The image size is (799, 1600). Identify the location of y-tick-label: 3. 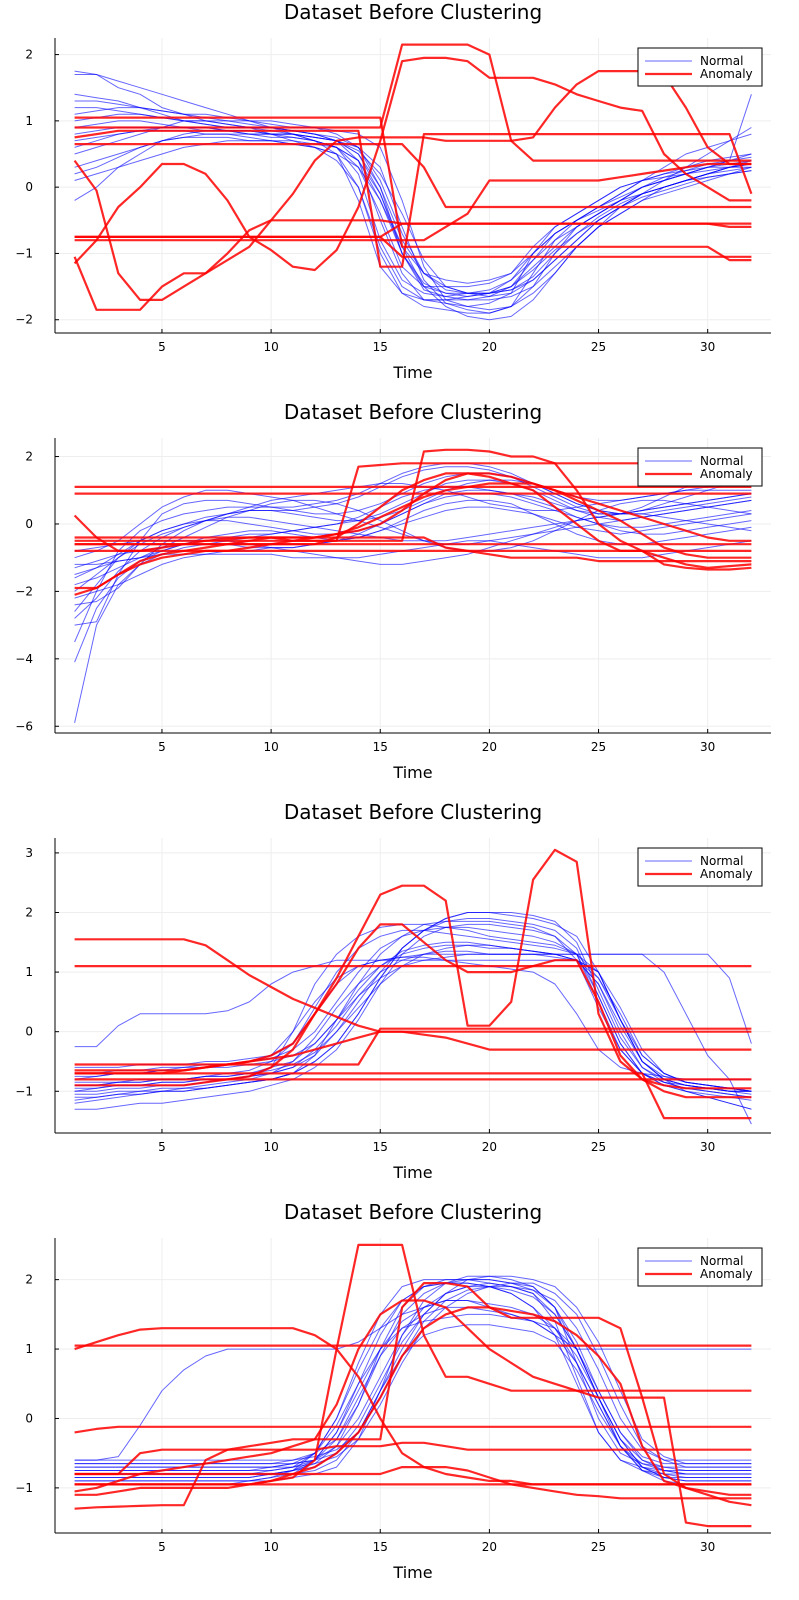
(29, 853).